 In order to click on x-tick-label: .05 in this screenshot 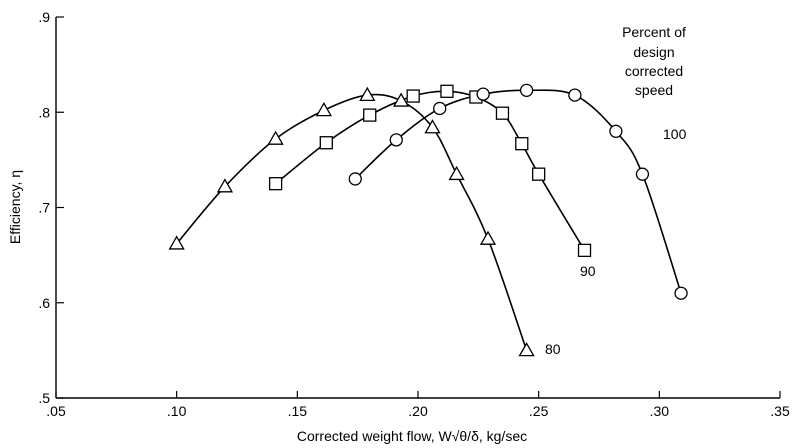, I will do `click(56, 411)`.